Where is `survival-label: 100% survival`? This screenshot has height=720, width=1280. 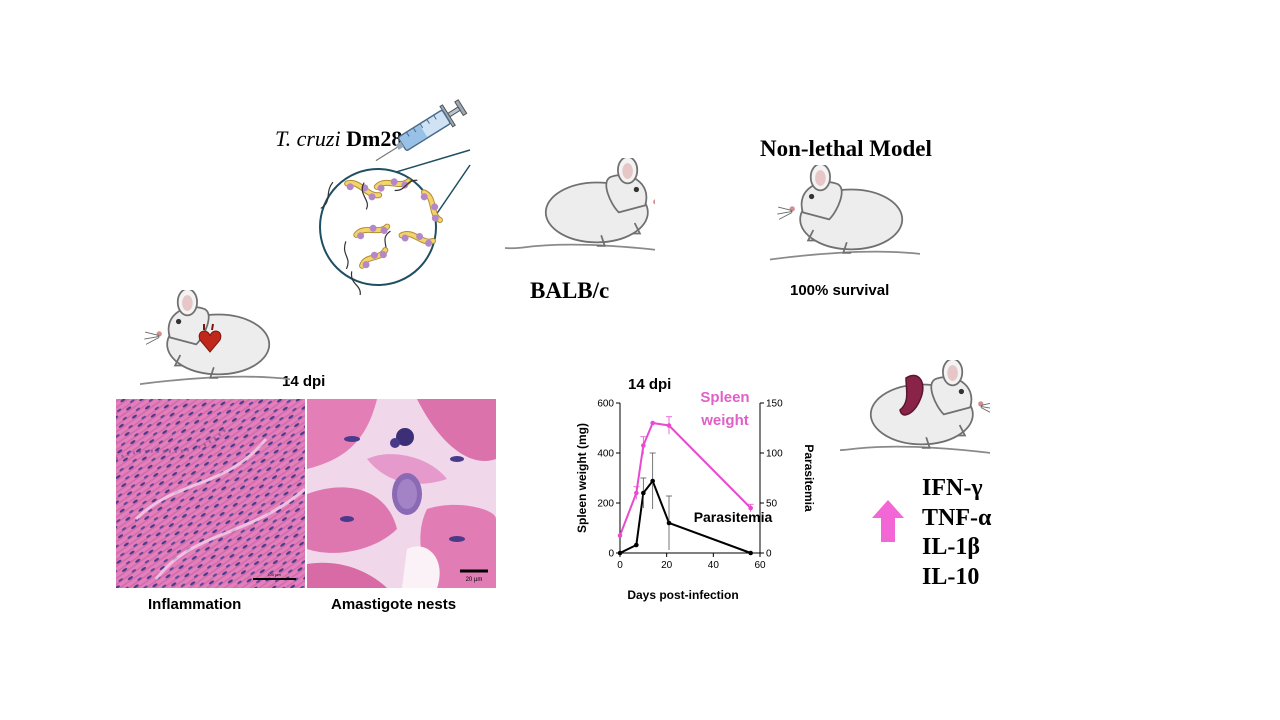
survival-label: 100% survival is located at coordinates (840, 290).